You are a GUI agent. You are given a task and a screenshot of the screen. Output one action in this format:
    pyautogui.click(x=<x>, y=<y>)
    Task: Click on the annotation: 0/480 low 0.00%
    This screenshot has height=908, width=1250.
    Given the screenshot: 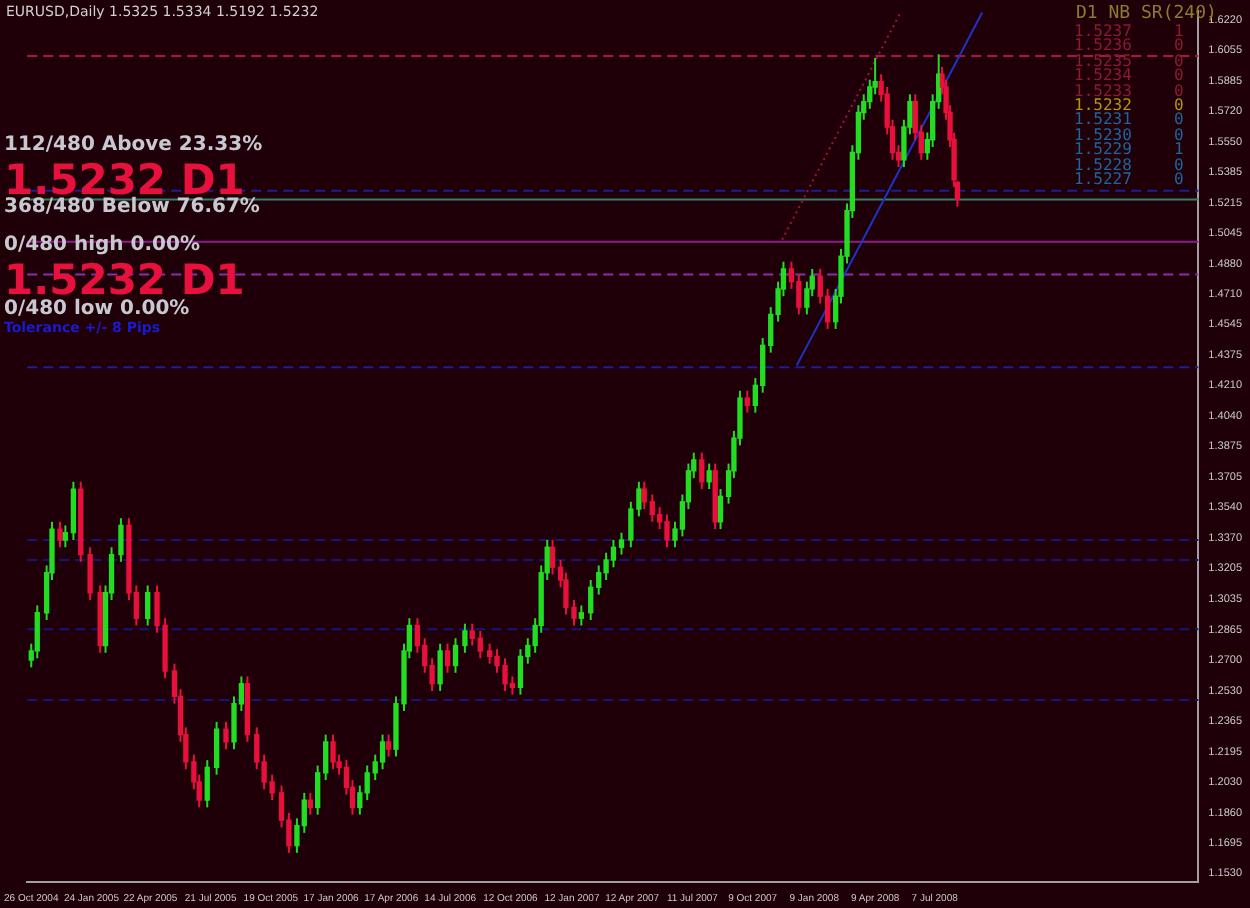 What is the action you would take?
    pyautogui.click(x=97, y=309)
    